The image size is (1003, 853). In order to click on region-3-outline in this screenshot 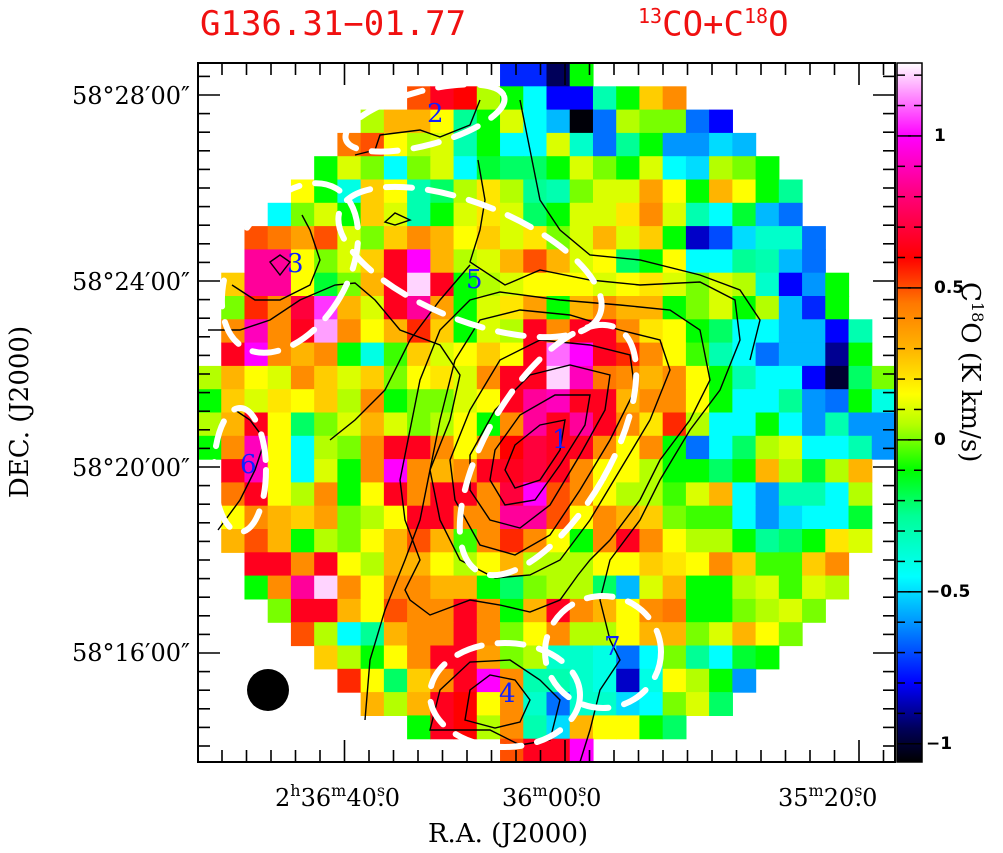, I will do `click(290, 268)`.